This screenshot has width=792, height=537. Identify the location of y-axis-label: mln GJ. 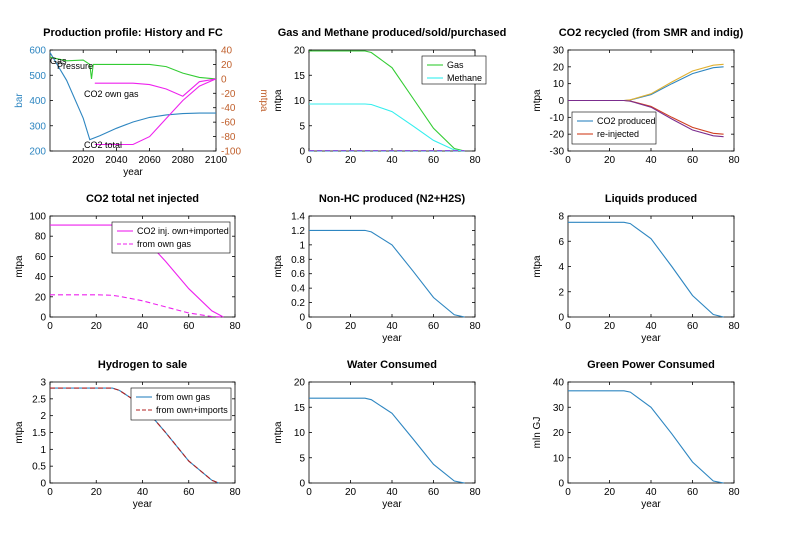
(537, 433).